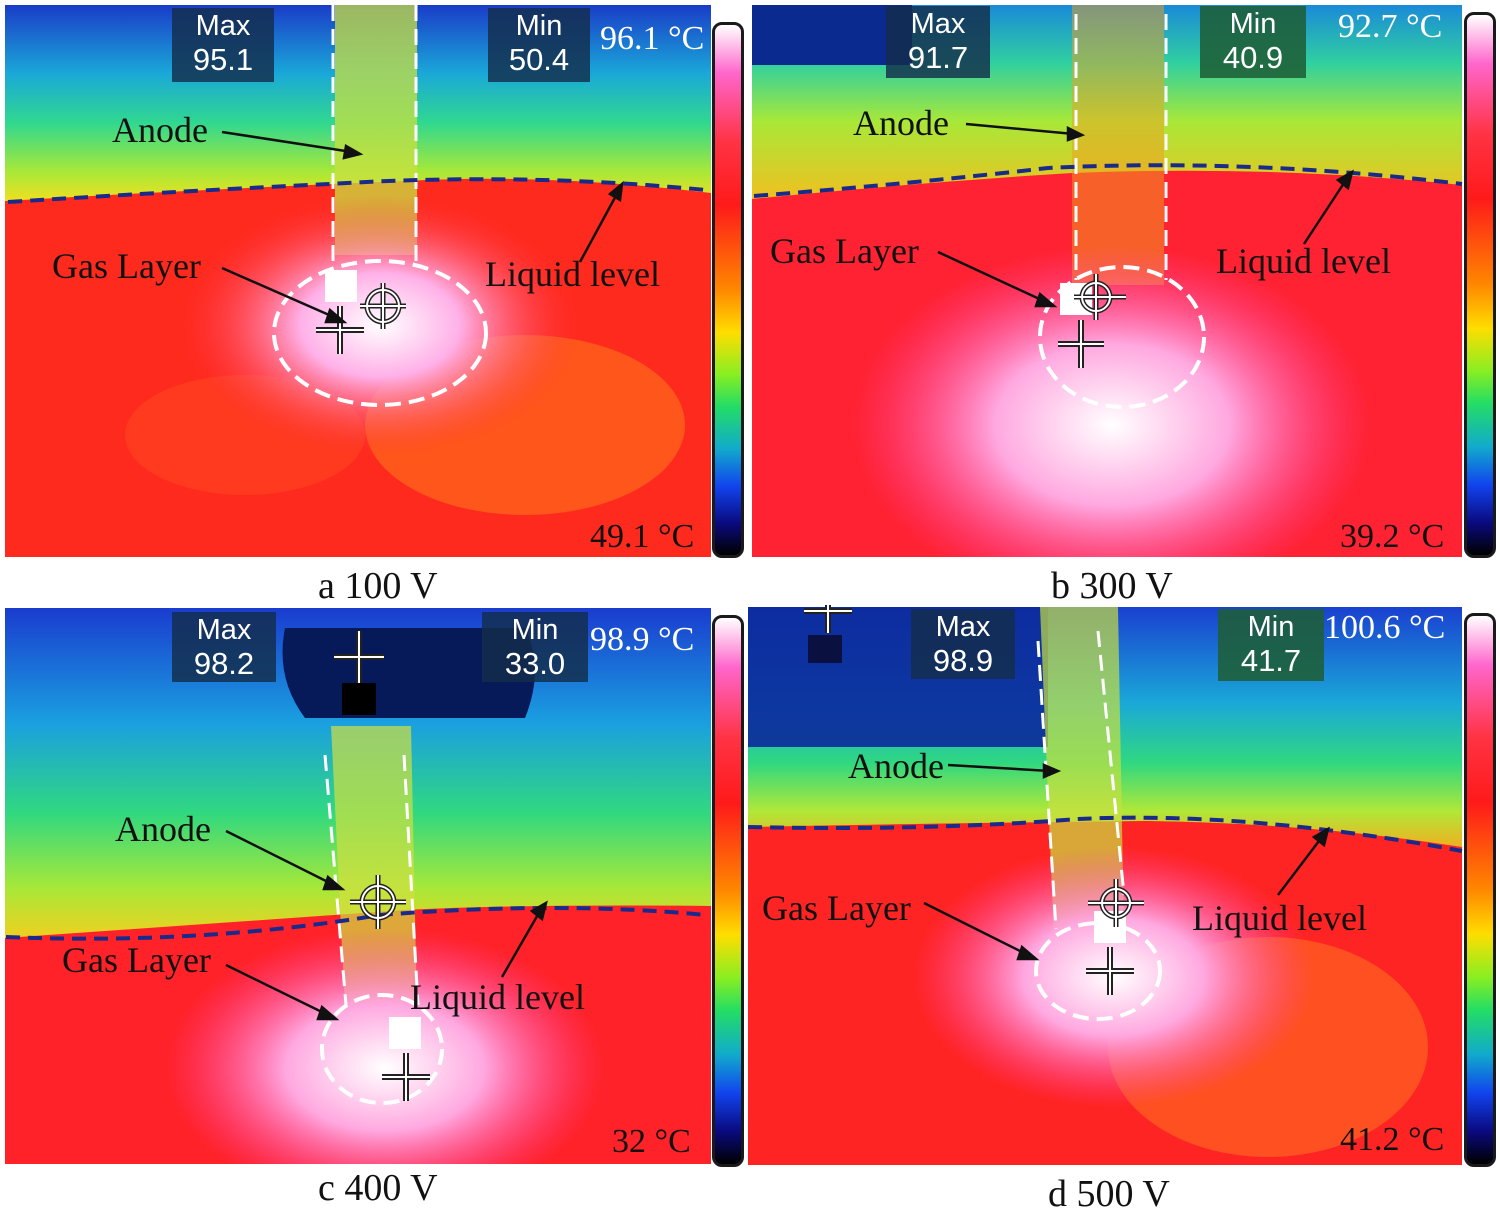 Image resolution: width=1500 pixels, height=1215 pixels. What do you see at coordinates (963, 644) in the screenshot?
I see `max-readout: Max 98.9` at bounding box center [963, 644].